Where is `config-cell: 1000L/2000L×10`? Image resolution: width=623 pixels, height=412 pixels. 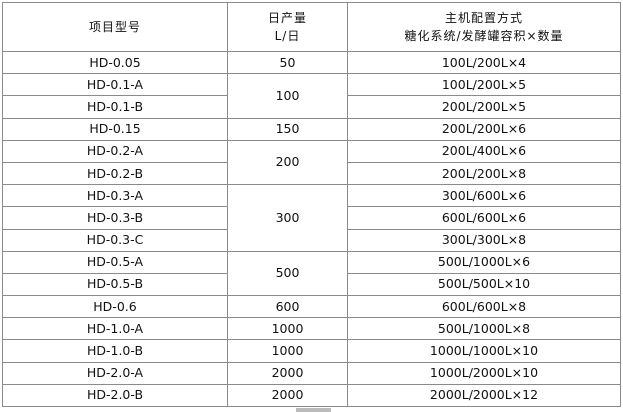
config-cell: 1000L/2000L×10 is located at coordinates (484, 373).